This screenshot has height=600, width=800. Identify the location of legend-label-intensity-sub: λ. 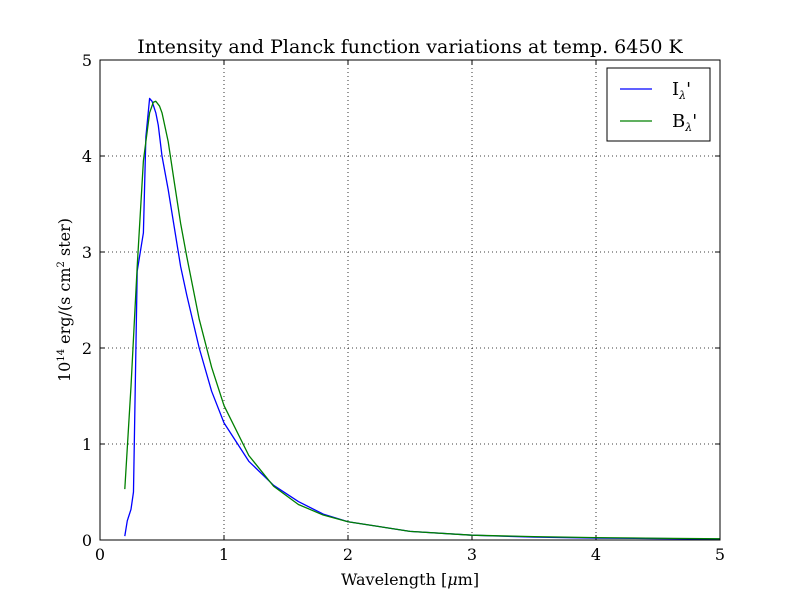
(682, 95).